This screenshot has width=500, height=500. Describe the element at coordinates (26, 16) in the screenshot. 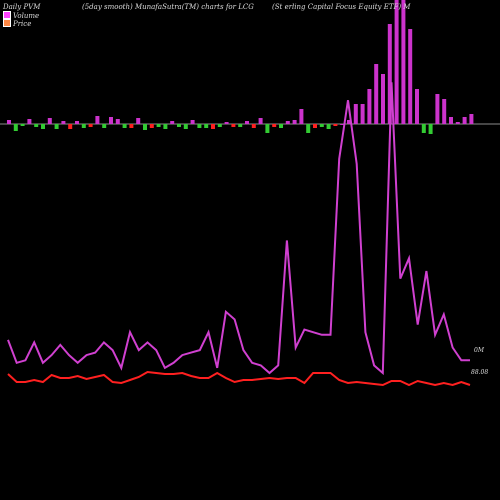

I see `legend-volume-label: Volume` at that location.